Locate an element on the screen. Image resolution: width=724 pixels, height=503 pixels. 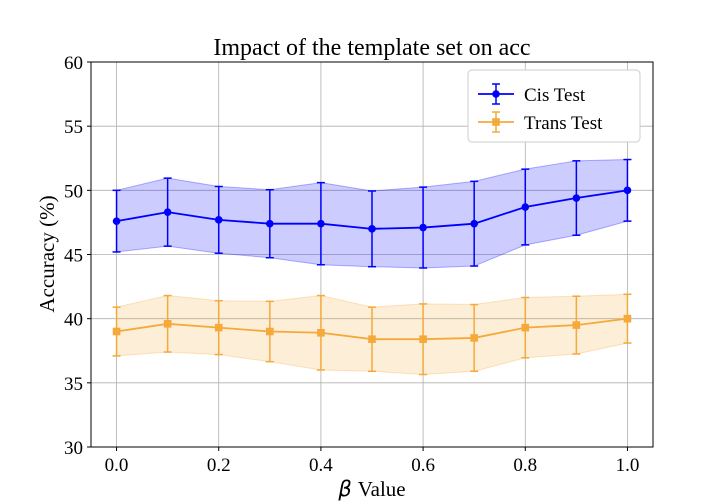
legend: Cis Test Trans Test is located at coordinates (554, 106).